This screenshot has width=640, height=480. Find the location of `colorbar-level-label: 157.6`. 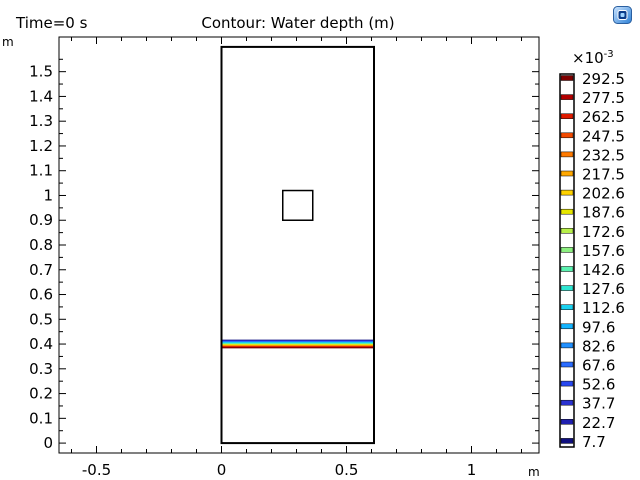

colorbar-level-label: 157.6 is located at coordinates (603, 251).